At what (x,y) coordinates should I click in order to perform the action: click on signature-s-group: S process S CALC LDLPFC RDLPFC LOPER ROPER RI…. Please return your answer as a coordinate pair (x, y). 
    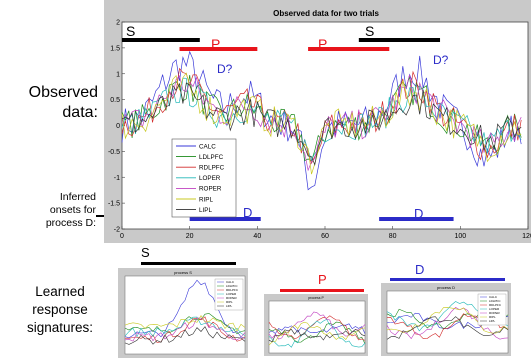
    Looking at the image, I should click on (183, 301).